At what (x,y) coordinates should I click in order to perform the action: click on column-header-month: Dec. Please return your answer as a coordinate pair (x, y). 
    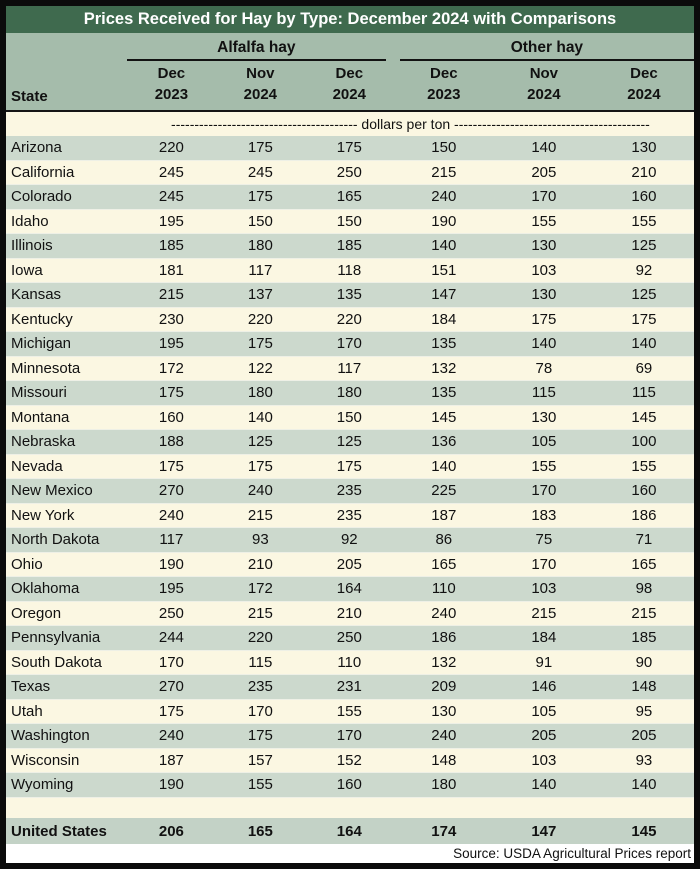
    Looking at the image, I should click on (349, 73).